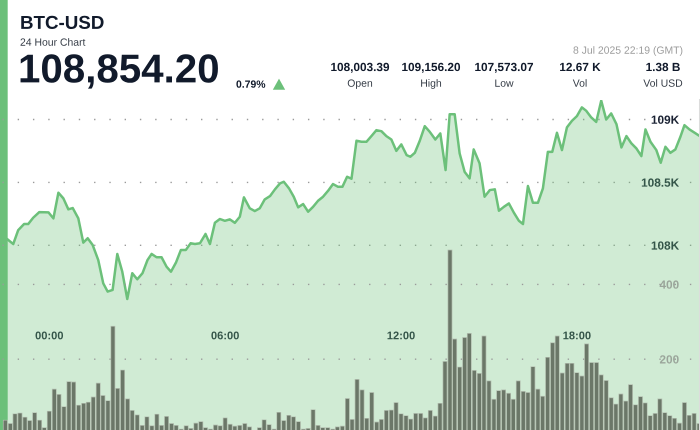 Image resolution: width=700 pixels, height=430 pixels. I want to click on x-tick-label: 18:00, so click(577, 336).